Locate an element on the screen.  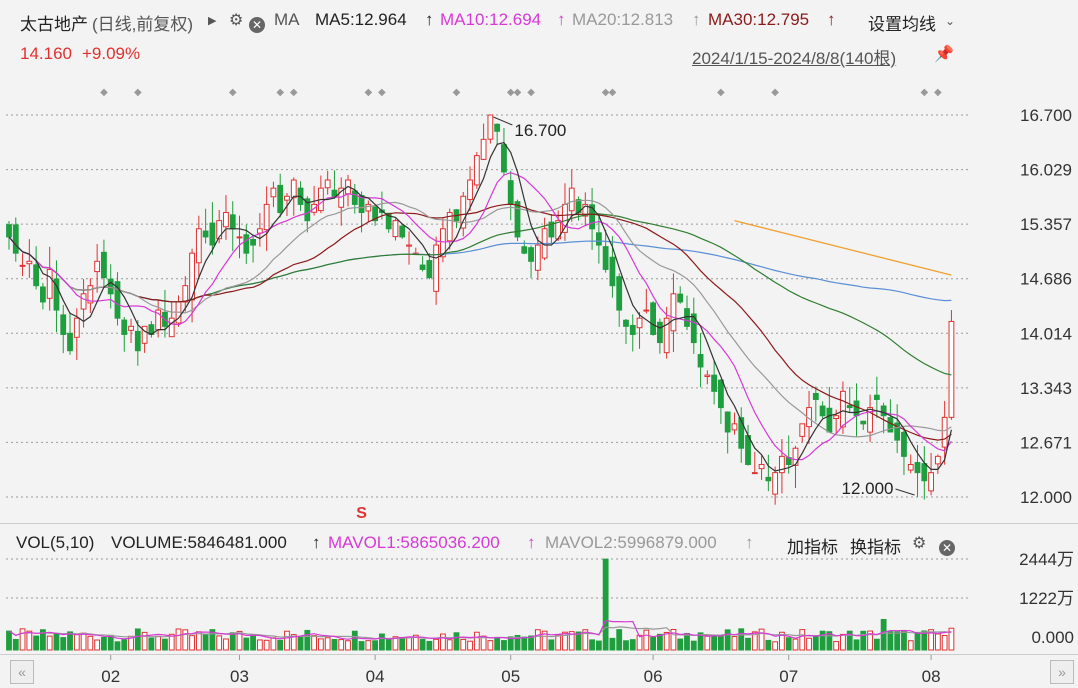
event-markers: ◆ ◆ ◆ ◆ ◆ ◆ ◆ ◆ ◆ ◆ ◆ ◆ ◆ ◆ ◆ ◆ ◆ is located at coordinates (521, 92).